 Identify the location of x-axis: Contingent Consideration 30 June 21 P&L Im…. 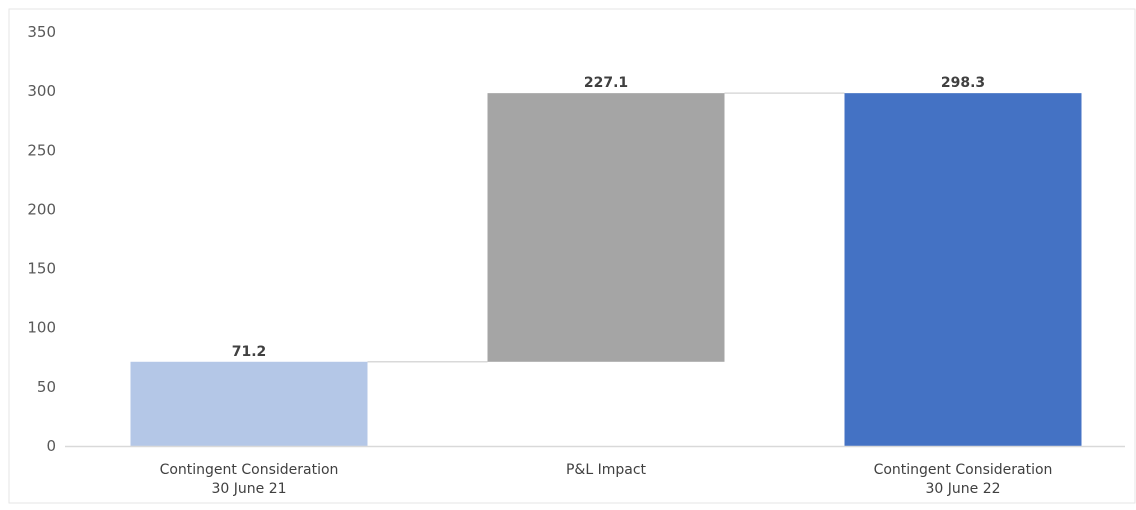
(595, 471).